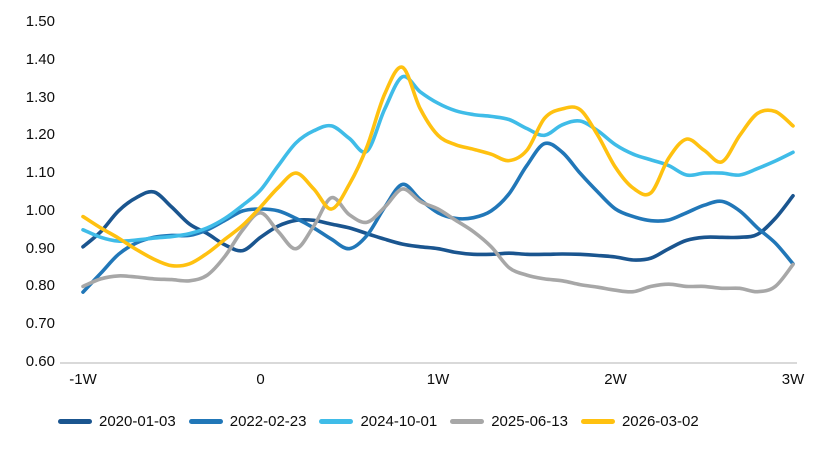 This screenshot has height=454, width=831. I want to click on x-tick-label: 3W, so click(793, 379).